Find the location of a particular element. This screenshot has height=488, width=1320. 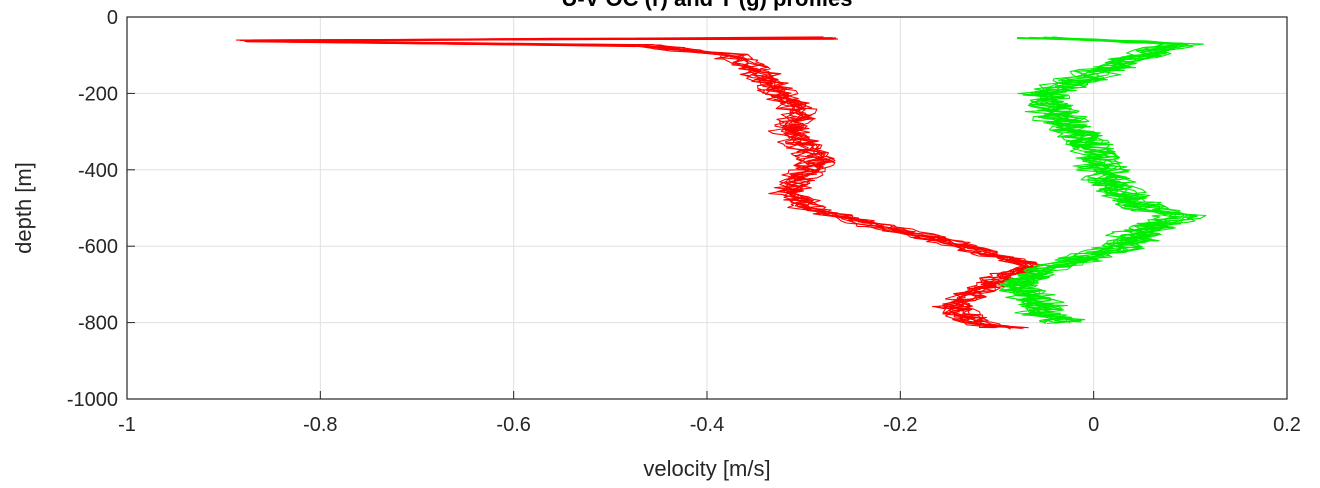

chart-title: U-V OC (r) and T (g) profiles is located at coordinates (707, 5).